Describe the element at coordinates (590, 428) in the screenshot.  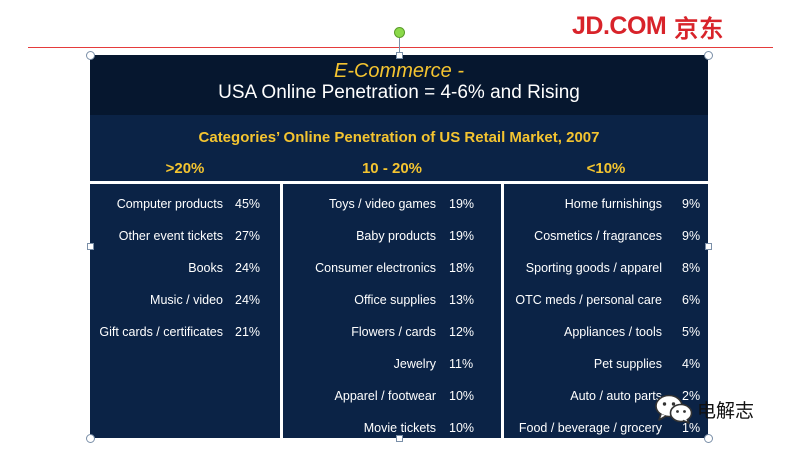
I see `category-label: Food / beverage / grocery` at that location.